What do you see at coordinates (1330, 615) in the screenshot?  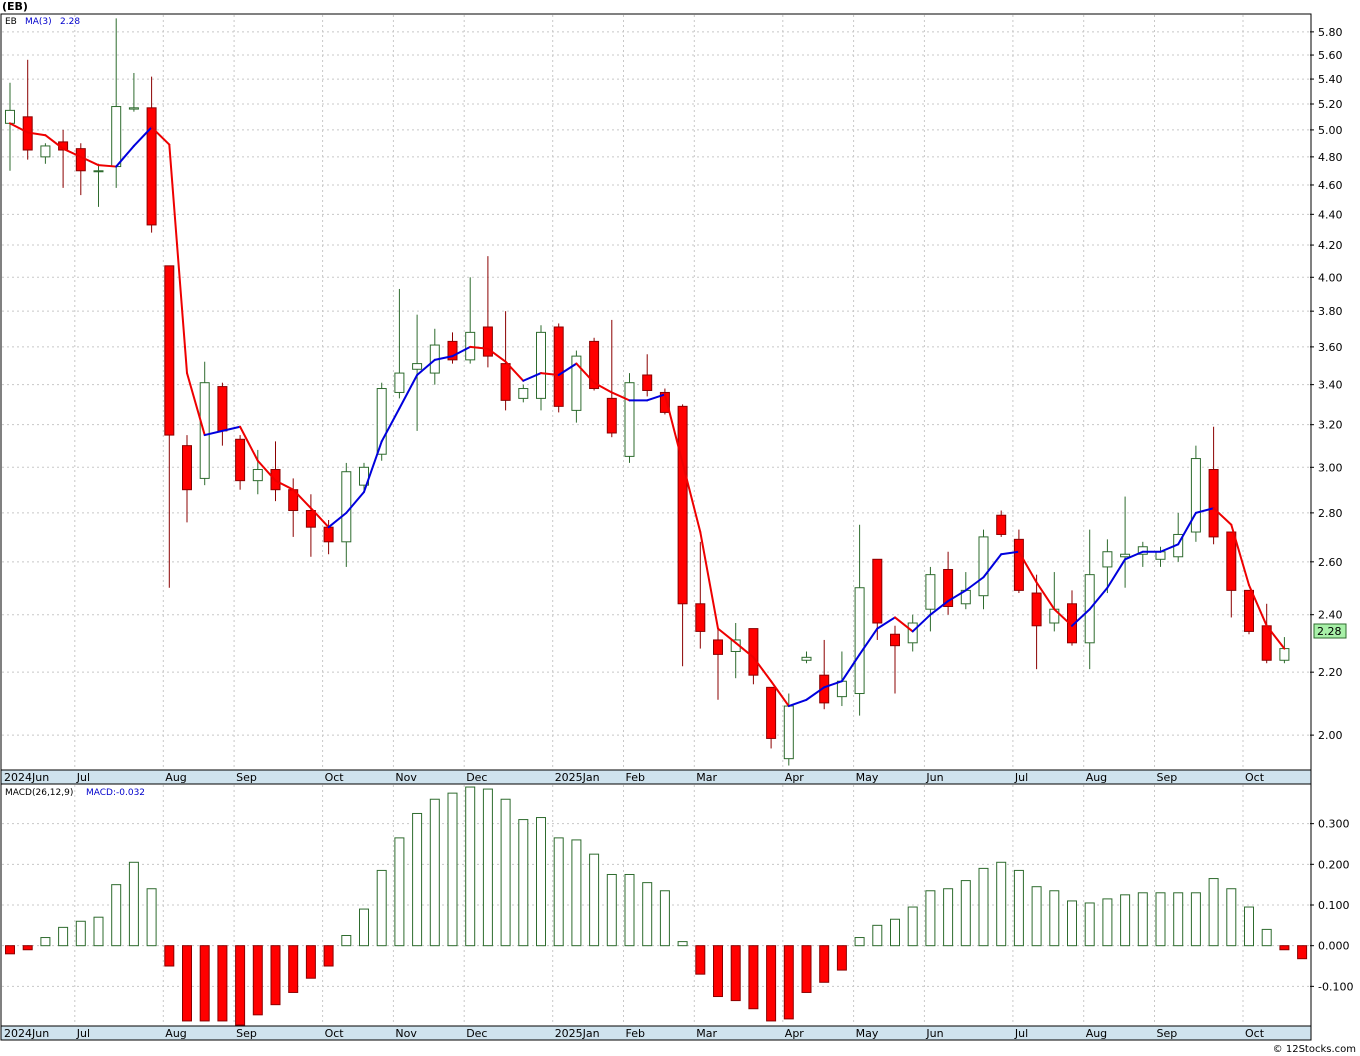 I see `price-tick-label: 2.40` at bounding box center [1330, 615].